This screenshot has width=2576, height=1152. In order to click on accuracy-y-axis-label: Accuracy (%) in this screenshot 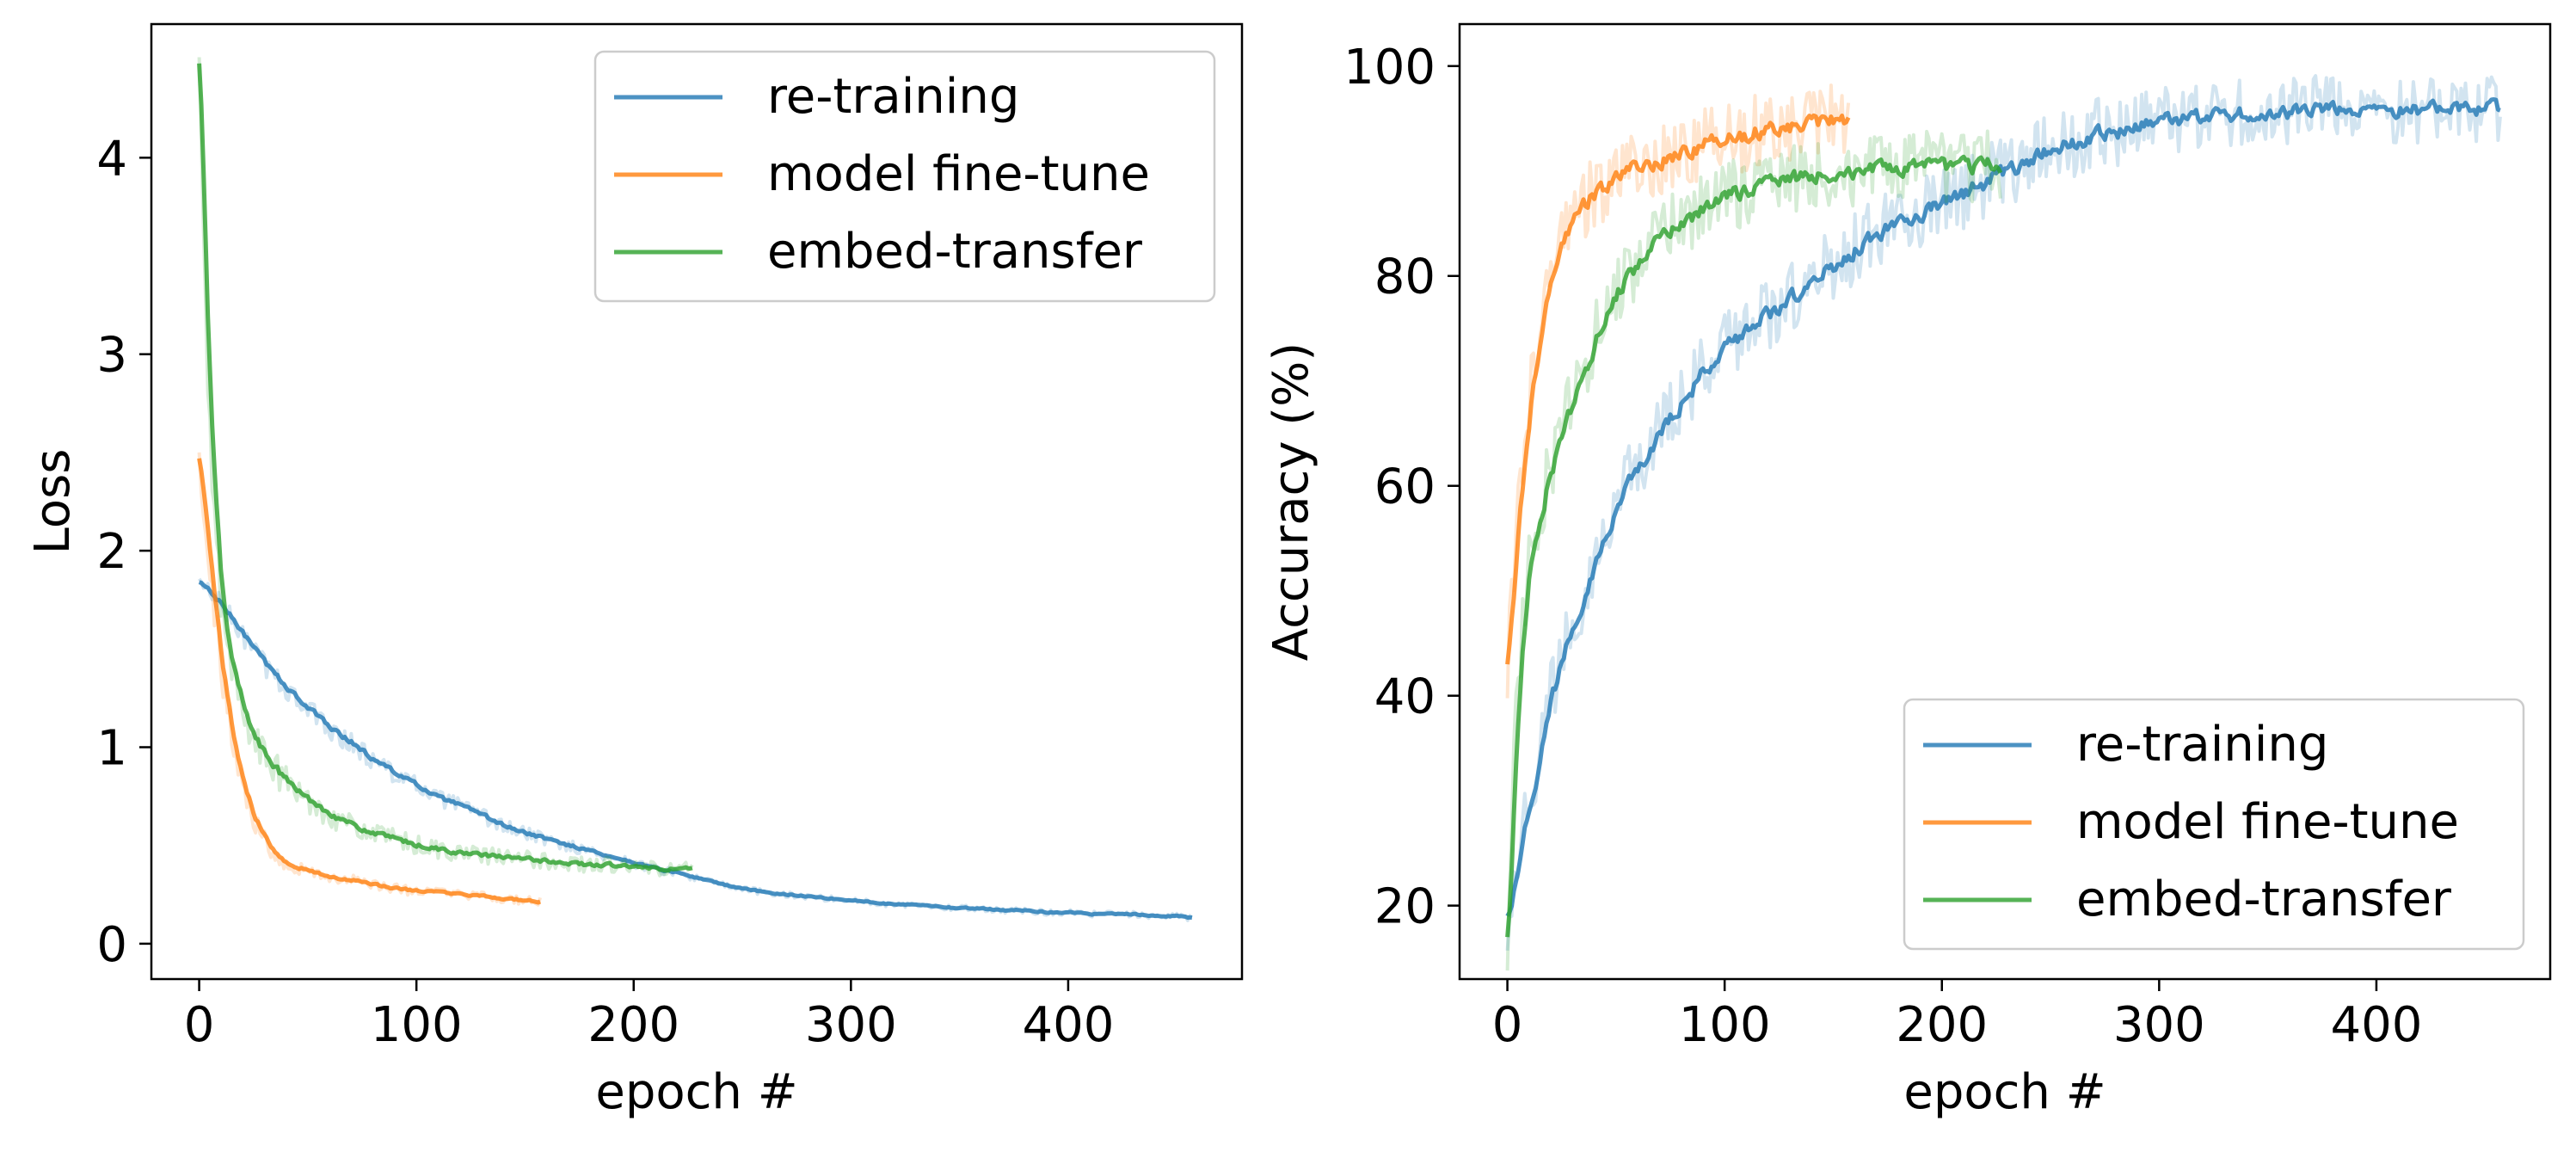, I will do `click(1291, 501)`.